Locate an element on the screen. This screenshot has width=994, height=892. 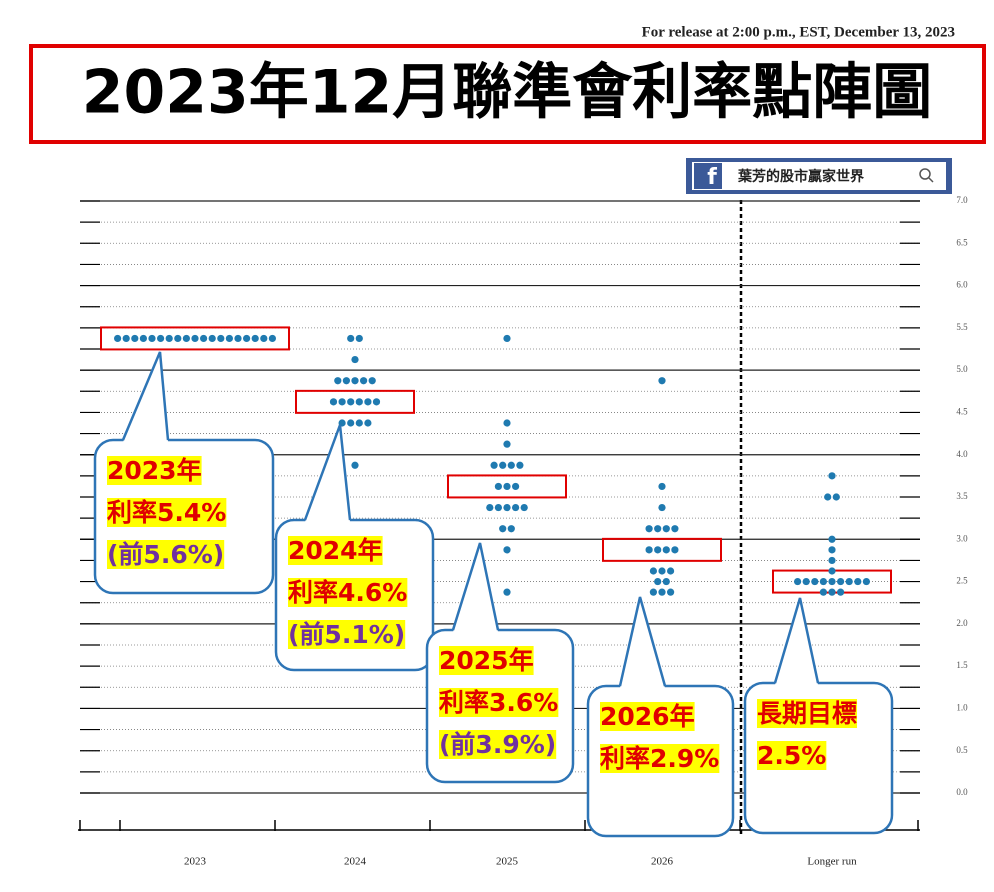
badge-icon-bg is located at coordinates (708, 176).